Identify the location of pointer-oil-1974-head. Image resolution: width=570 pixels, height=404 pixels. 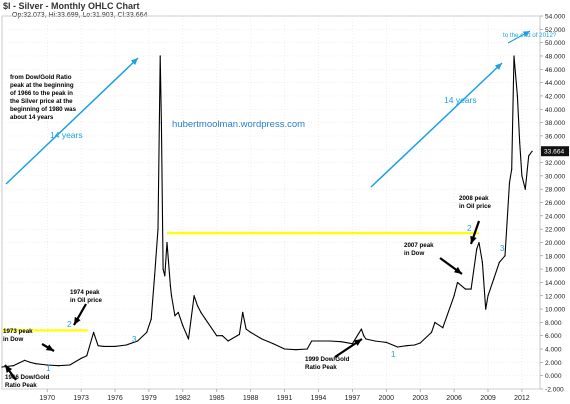
(77, 320).